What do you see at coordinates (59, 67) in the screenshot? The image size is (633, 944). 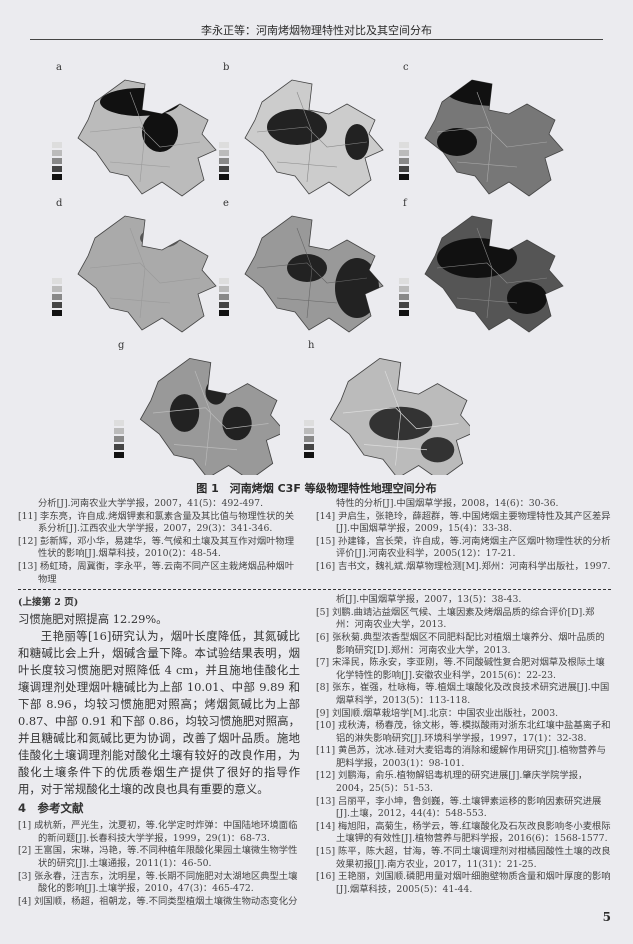 I see `panel-label: a` at bounding box center [59, 67].